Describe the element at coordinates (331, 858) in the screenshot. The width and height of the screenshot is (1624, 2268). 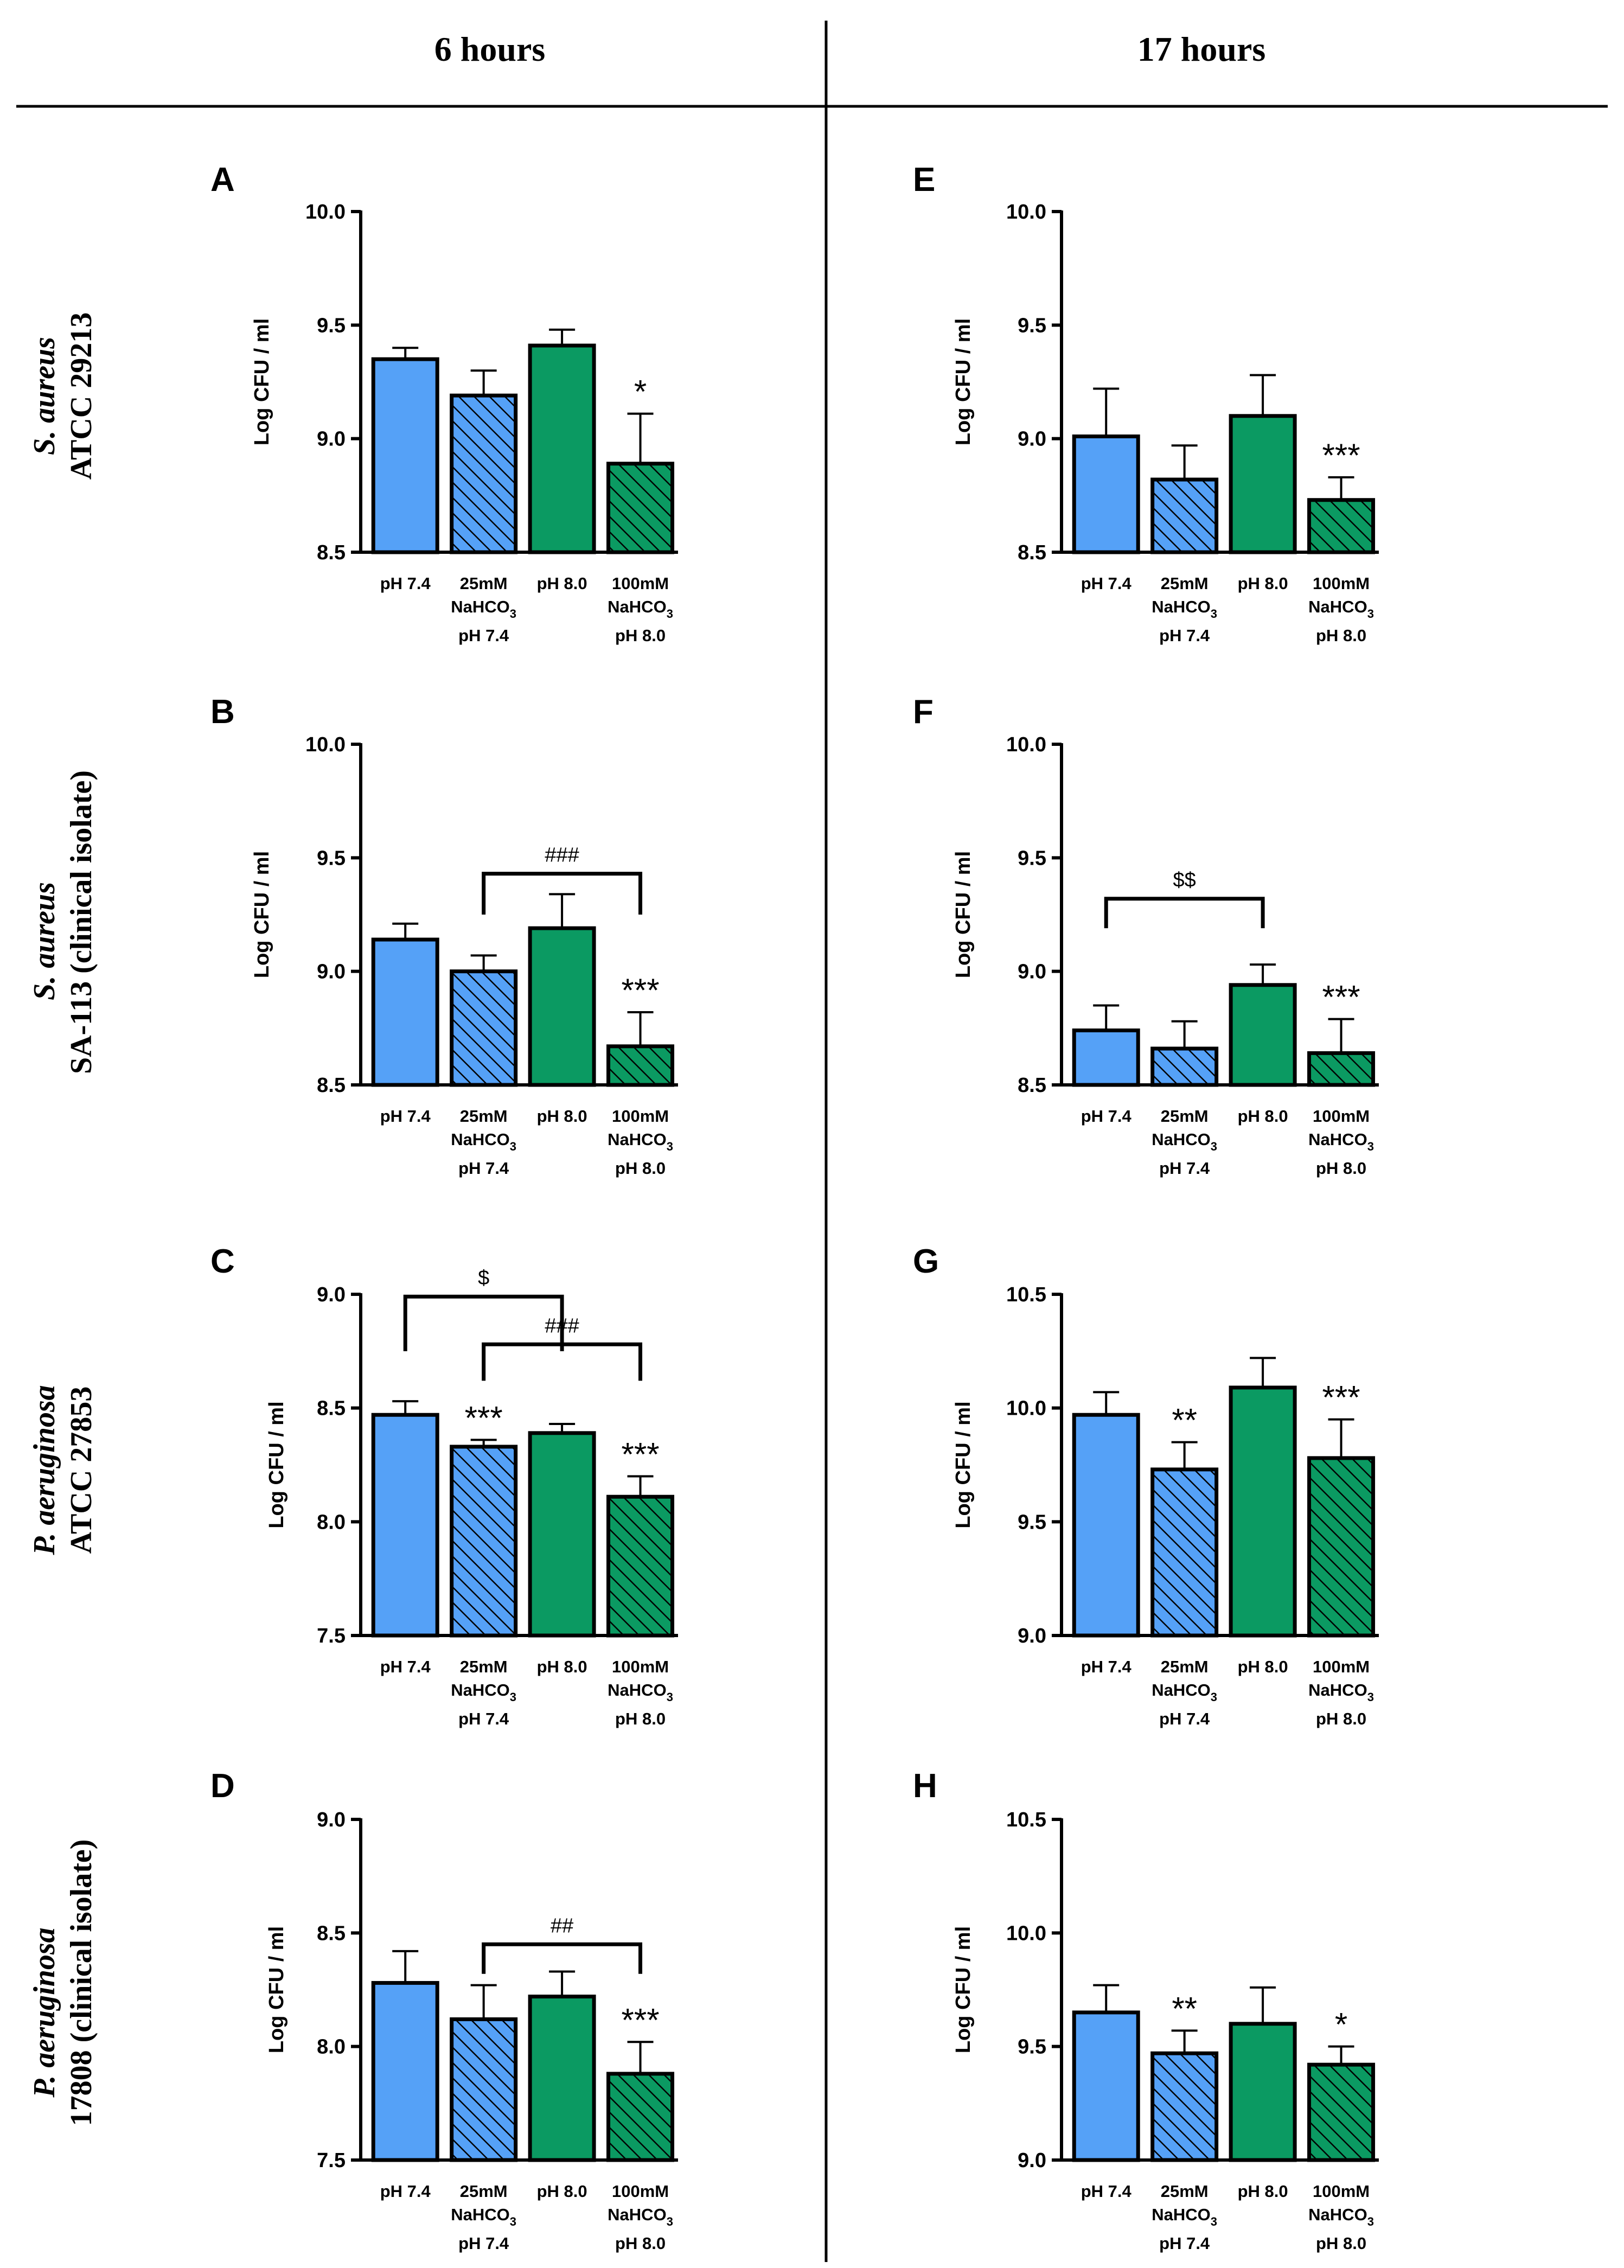
I see `y-tick-label-b: 9.5` at that location.